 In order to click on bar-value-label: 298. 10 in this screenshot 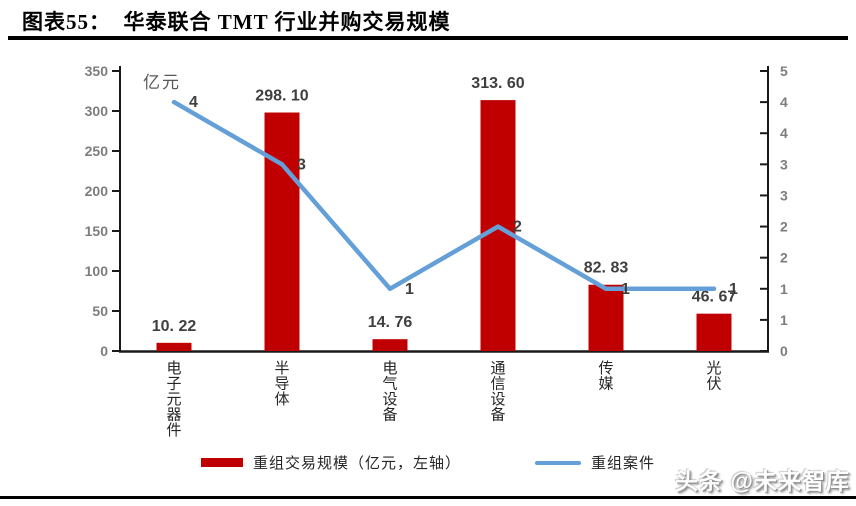, I will do `click(281, 96)`.